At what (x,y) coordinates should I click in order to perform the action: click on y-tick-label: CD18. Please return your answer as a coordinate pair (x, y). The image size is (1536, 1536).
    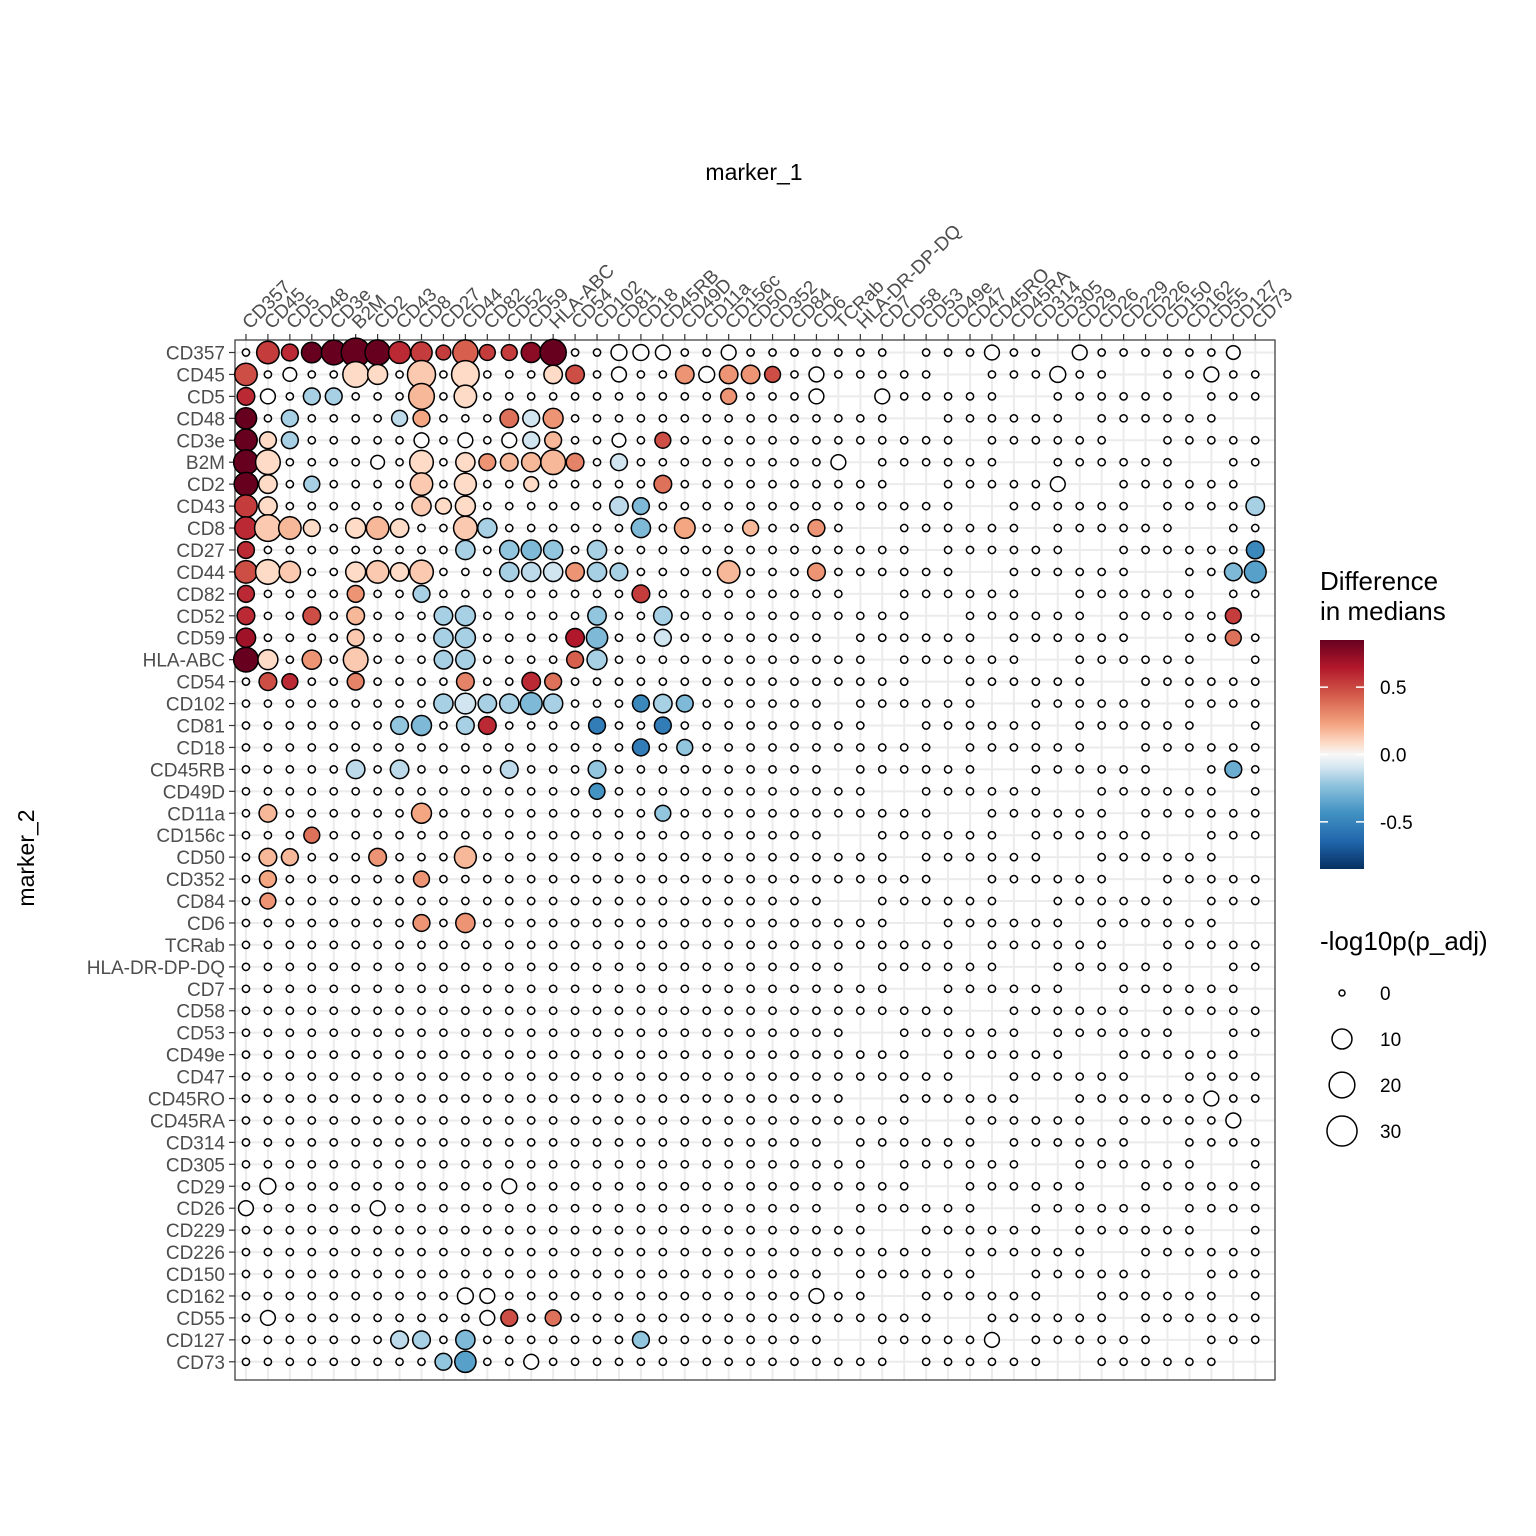
    Looking at the image, I should click on (200, 748).